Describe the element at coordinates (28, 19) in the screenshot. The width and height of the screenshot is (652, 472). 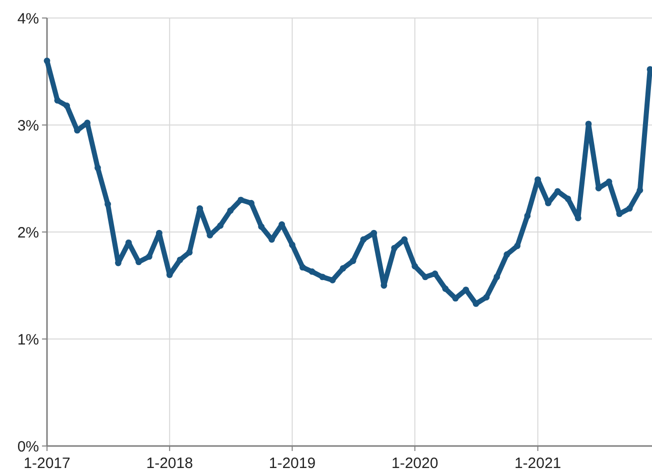
I see `y-tick-label: 4%` at that location.